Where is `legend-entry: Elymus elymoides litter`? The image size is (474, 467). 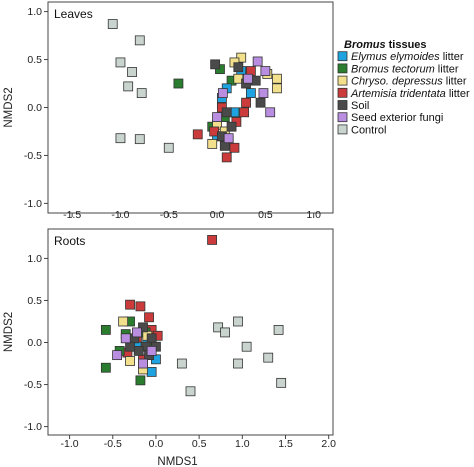
legend-entry: Elymus elymoides litter is located at coordinates (407, 57).